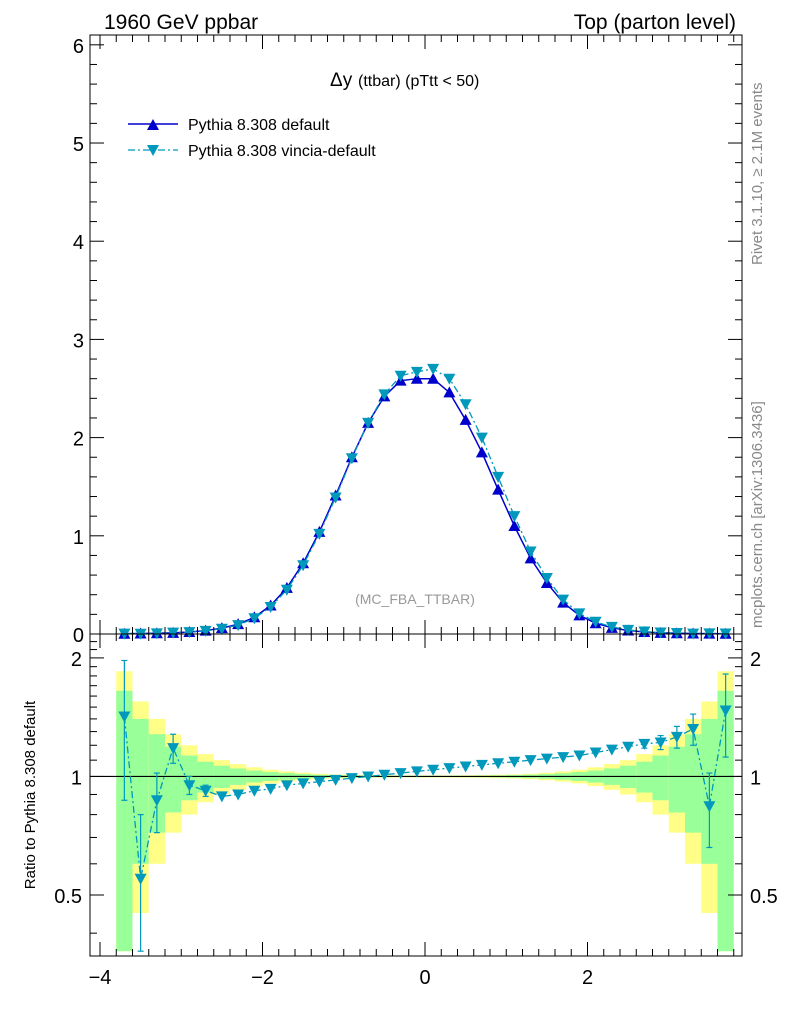  Describe the element at coordinates (415, 599) in the screenshot. I see `analysis-watermark: (MC_FBA_TTBAR)` at that location.